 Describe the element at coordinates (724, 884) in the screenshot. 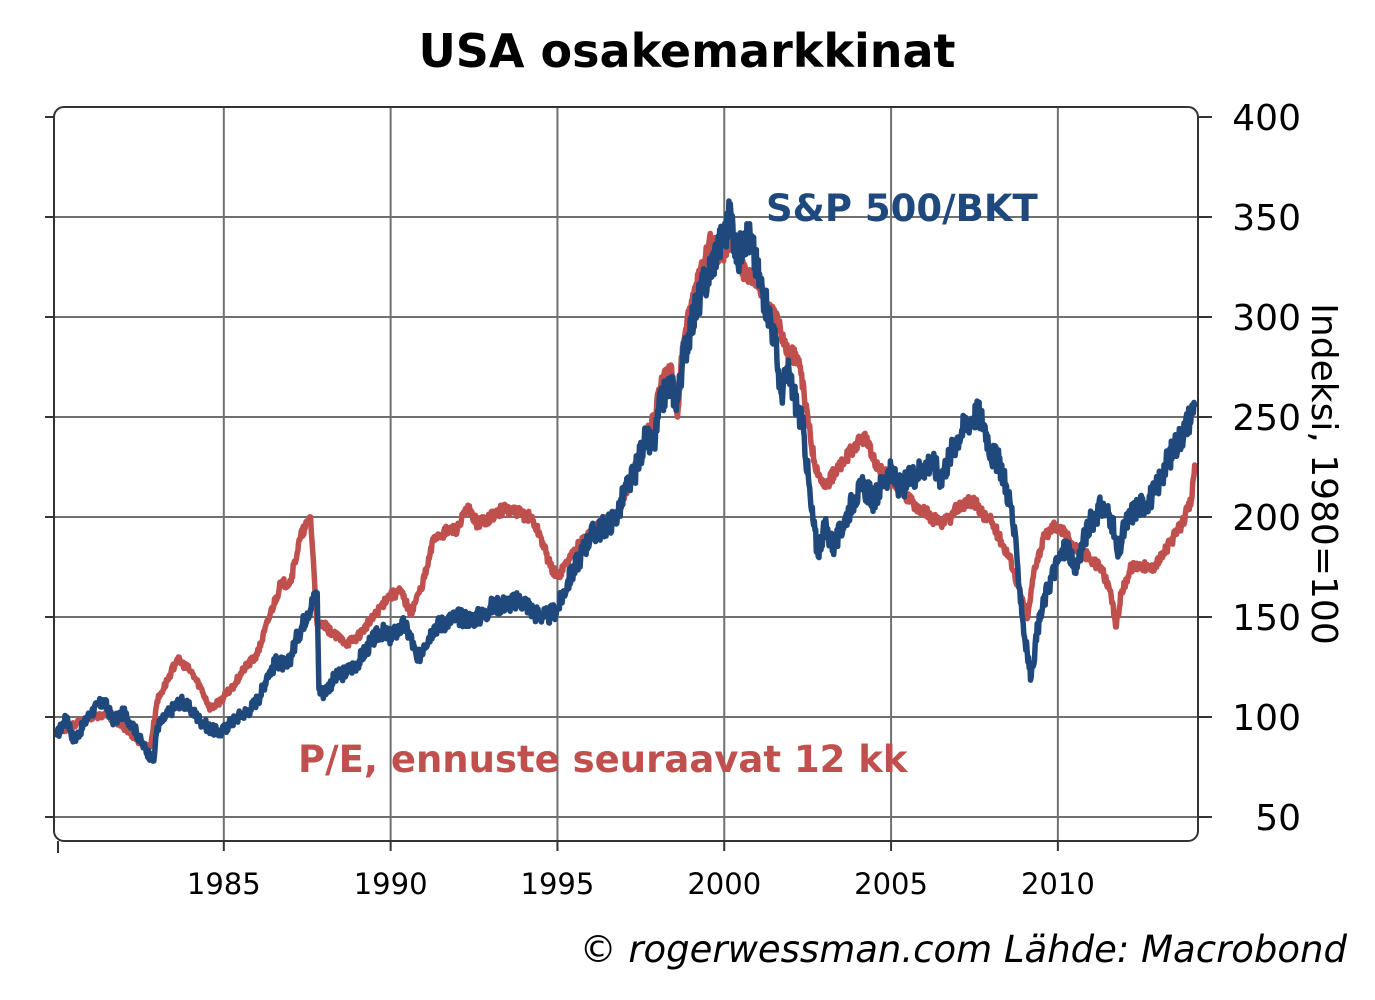

I see `x-tick-label: 2000` at that location.